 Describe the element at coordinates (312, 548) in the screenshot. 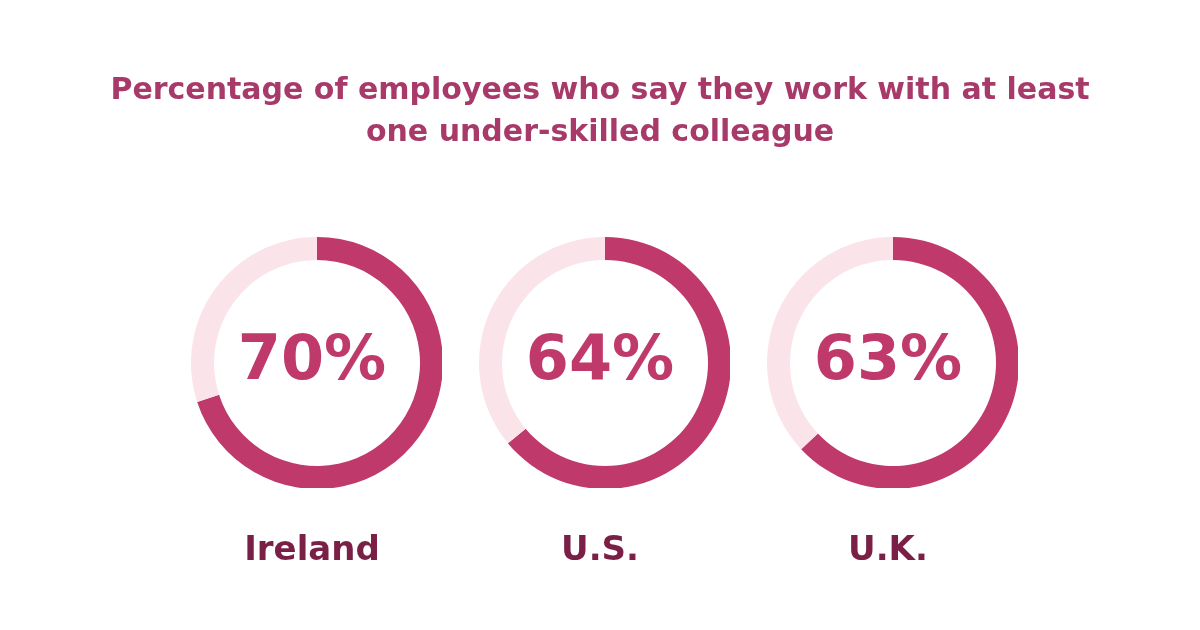

I see `text: Ireland` at that location.